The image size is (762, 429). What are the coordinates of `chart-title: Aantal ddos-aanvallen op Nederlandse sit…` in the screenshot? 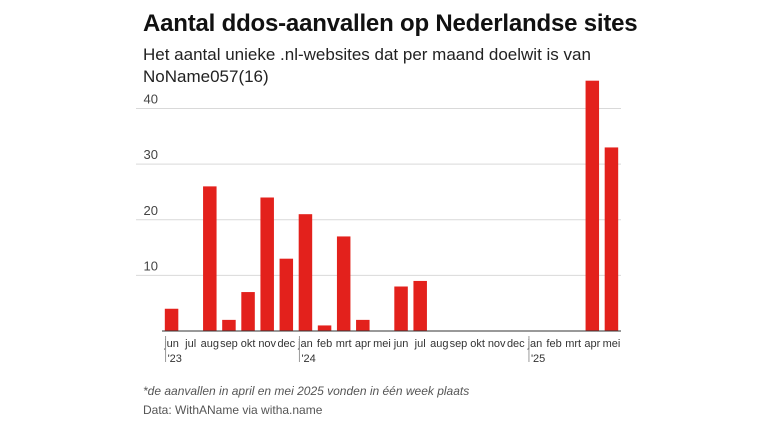 It's located at (390, 23).